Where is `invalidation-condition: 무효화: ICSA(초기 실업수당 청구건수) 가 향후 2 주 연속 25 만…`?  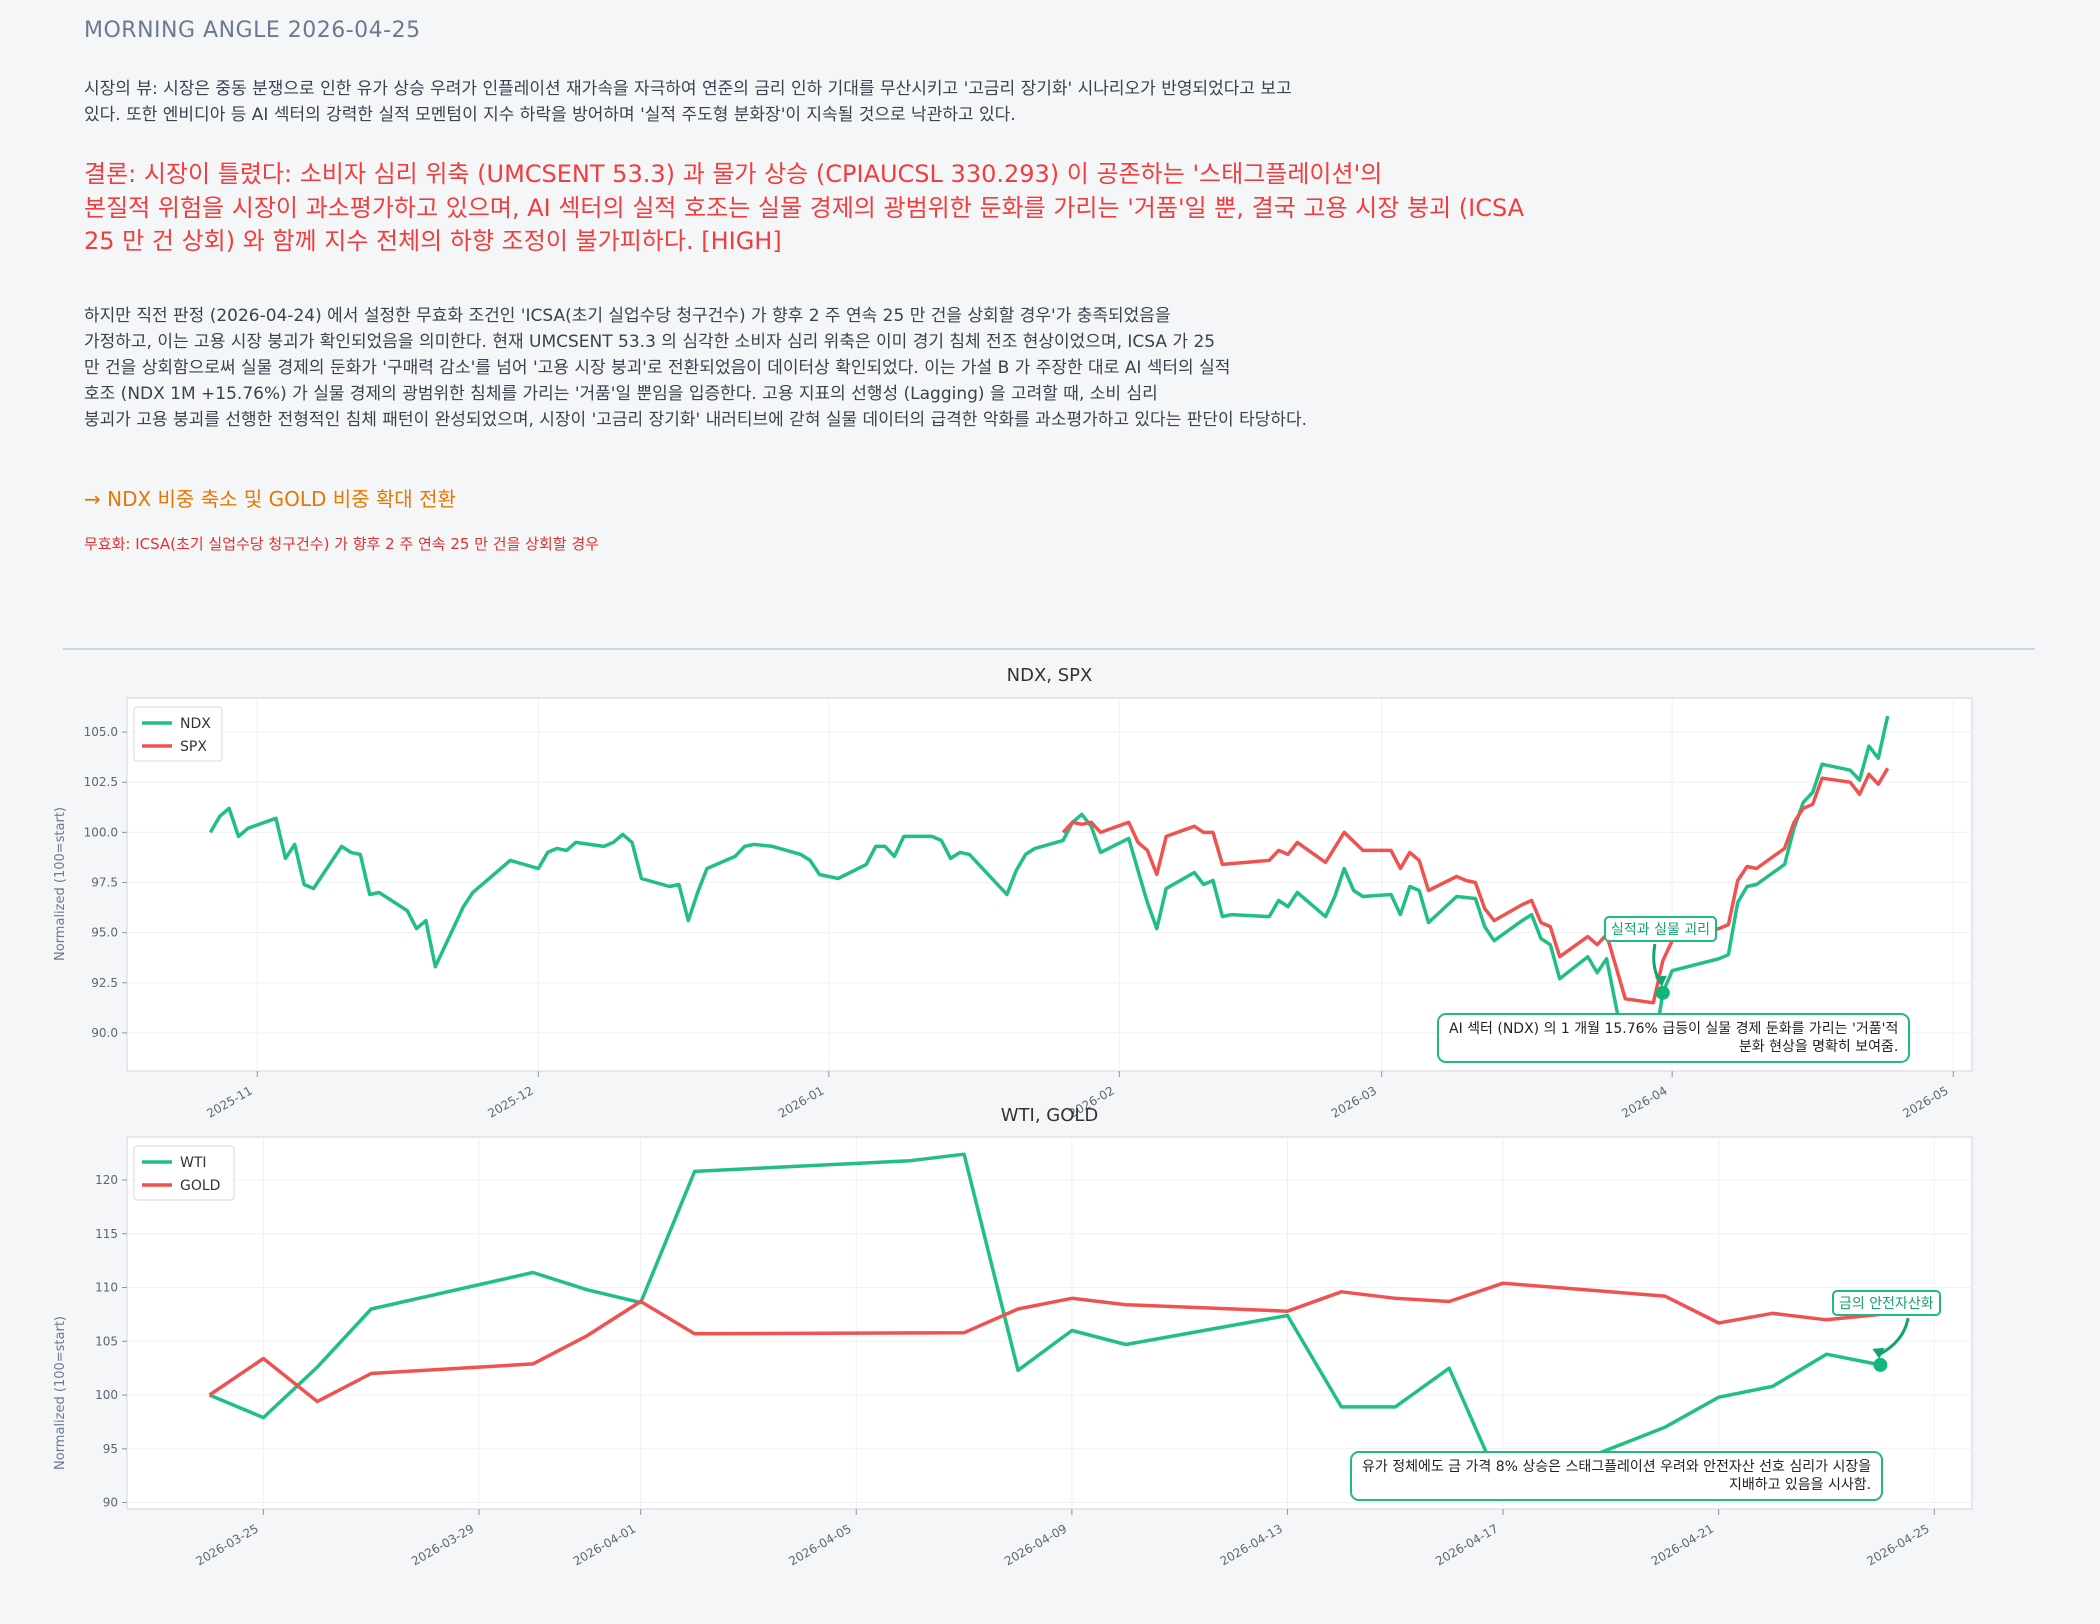 invalidation-condition: 무효화: ICSA(초기 실업수당 청구건수) 가 향후 2 주 연속 25 만… is located at coordinates (341, 544).